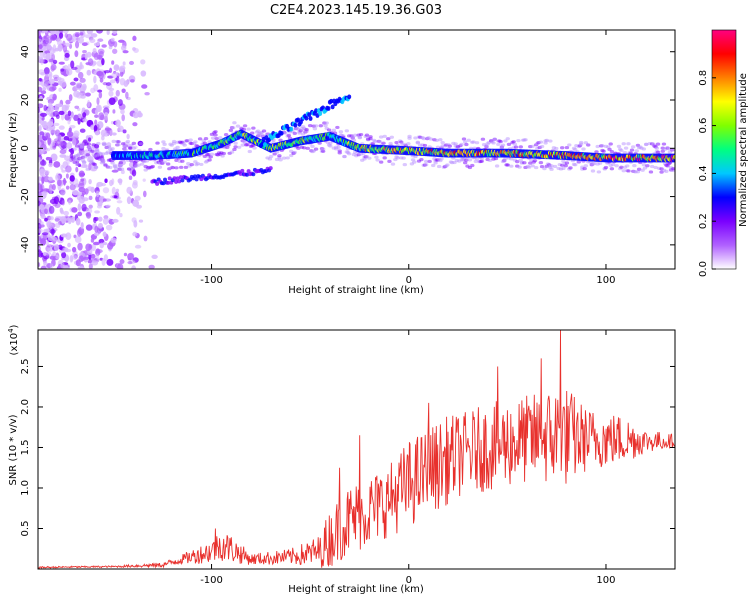  What do you see at coordinates (240, 173) in the screenshot?
I see `spectrogram-lower-branch-point` at bounding box center [240, 173].